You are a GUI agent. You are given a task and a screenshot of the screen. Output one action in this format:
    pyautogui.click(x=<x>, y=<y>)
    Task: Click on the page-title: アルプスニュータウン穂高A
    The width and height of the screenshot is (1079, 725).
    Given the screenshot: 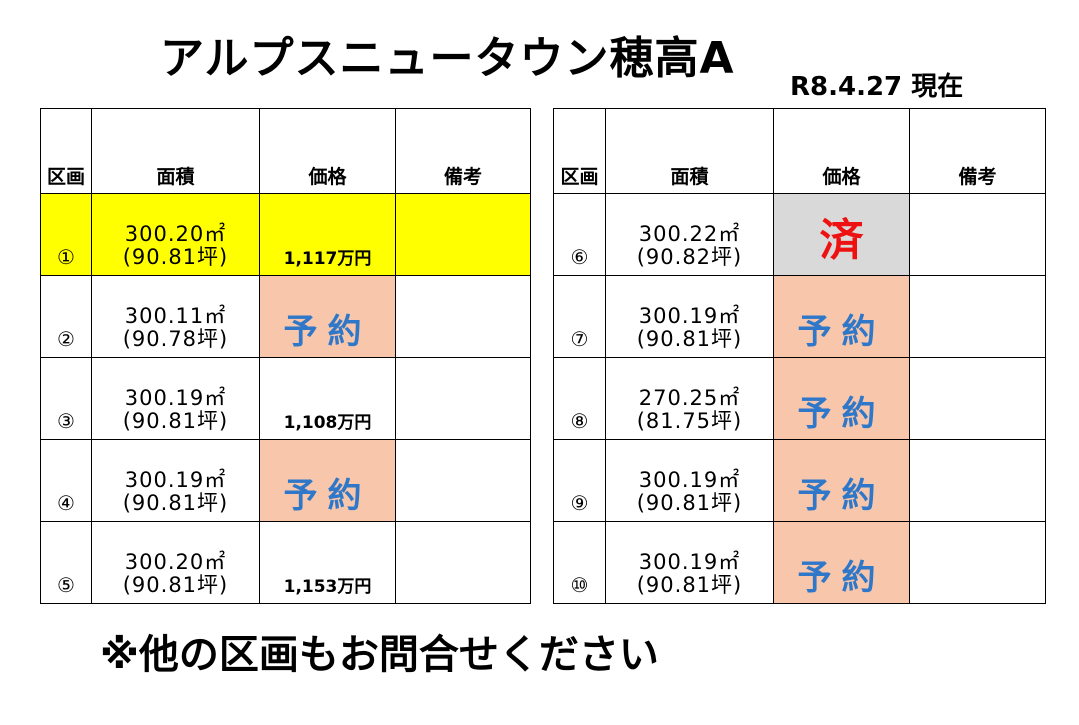 What is the action you would take?
    pyautogui.click(x=447, y=58)
    